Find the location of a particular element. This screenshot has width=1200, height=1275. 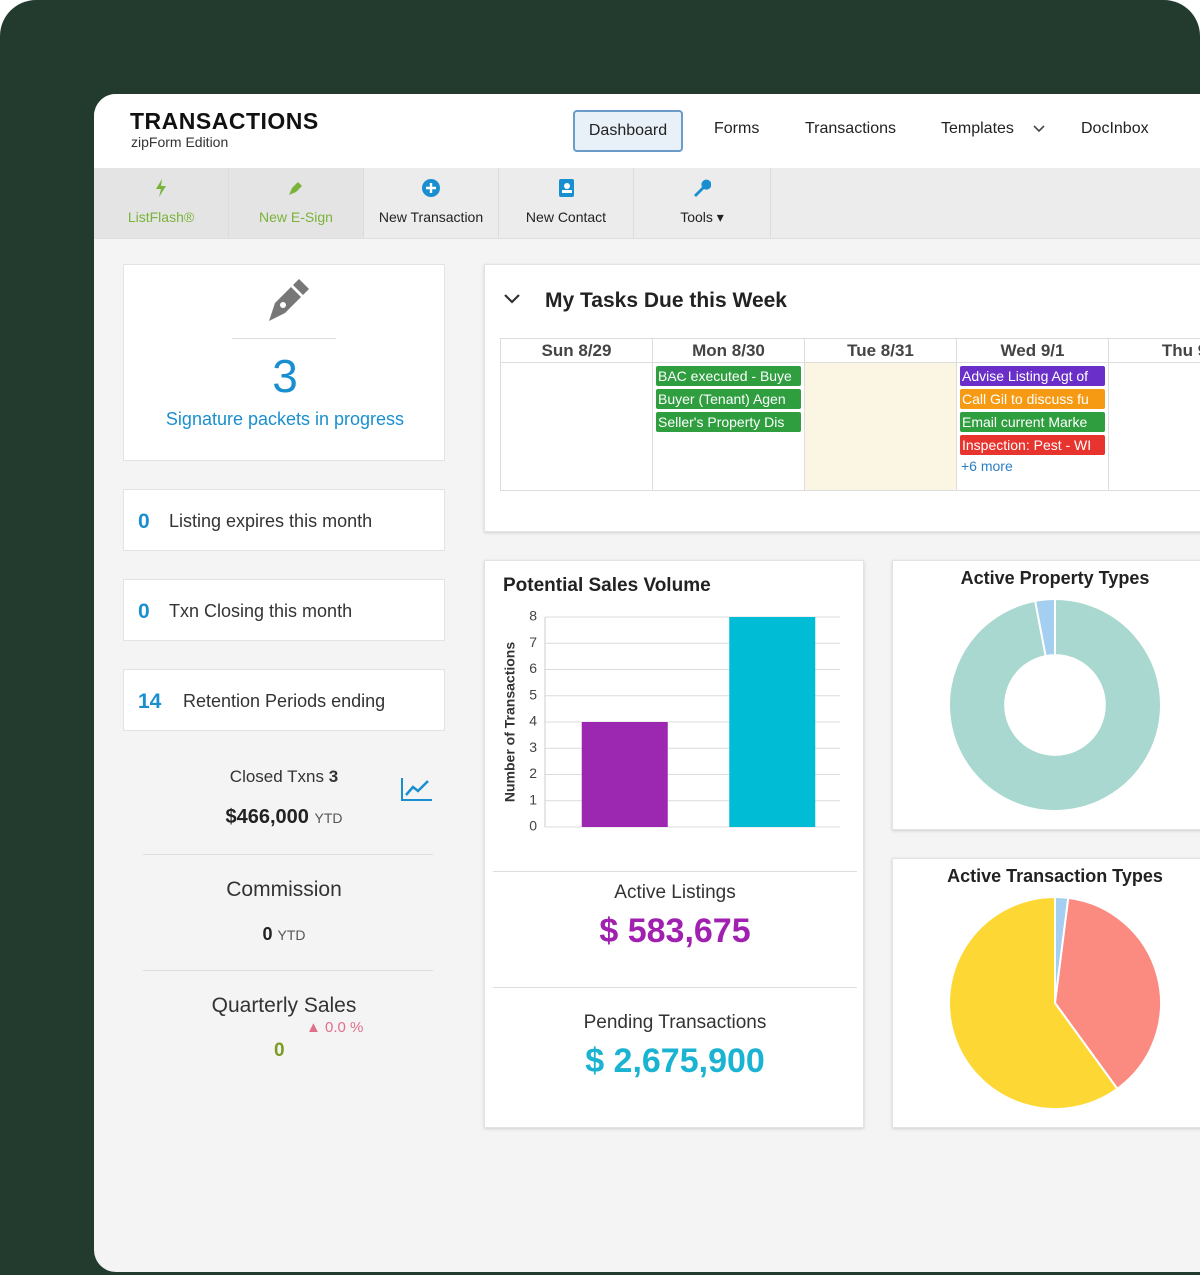

commission-label: Commission is located at coordinates (284, 889).